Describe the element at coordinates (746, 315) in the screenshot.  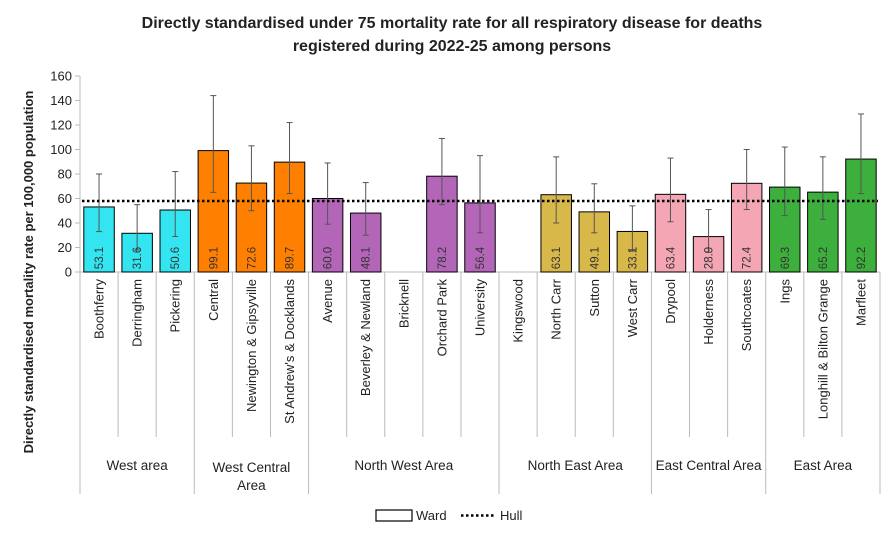
I see `category-label: Southcoates` at that location.